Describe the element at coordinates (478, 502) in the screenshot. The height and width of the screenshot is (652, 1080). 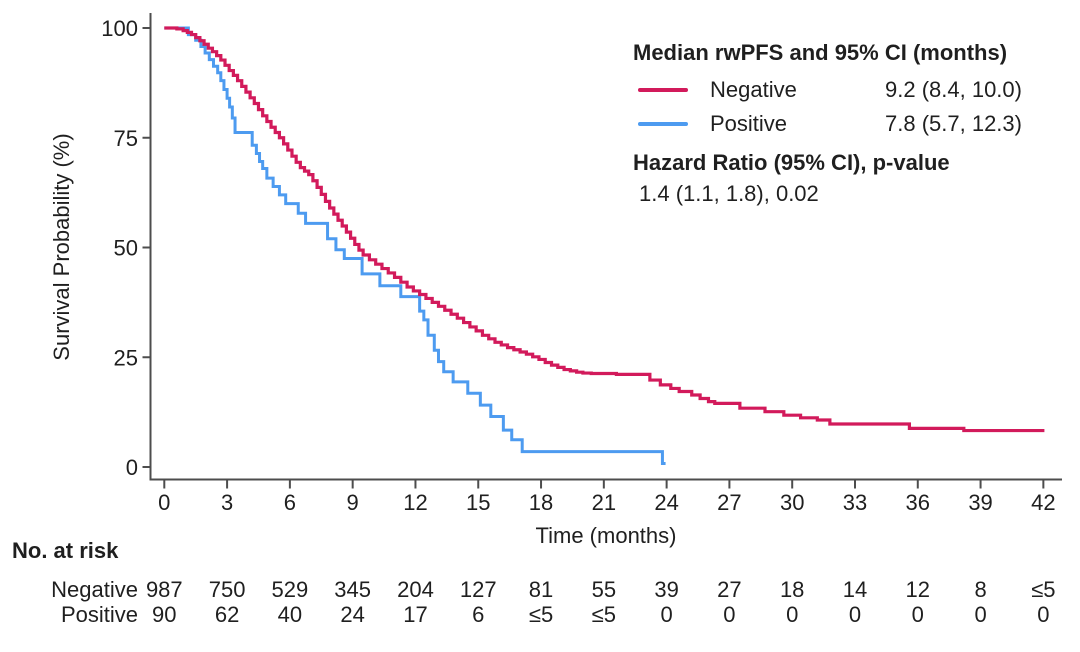
I see `x-tick-label: 15` at that location.